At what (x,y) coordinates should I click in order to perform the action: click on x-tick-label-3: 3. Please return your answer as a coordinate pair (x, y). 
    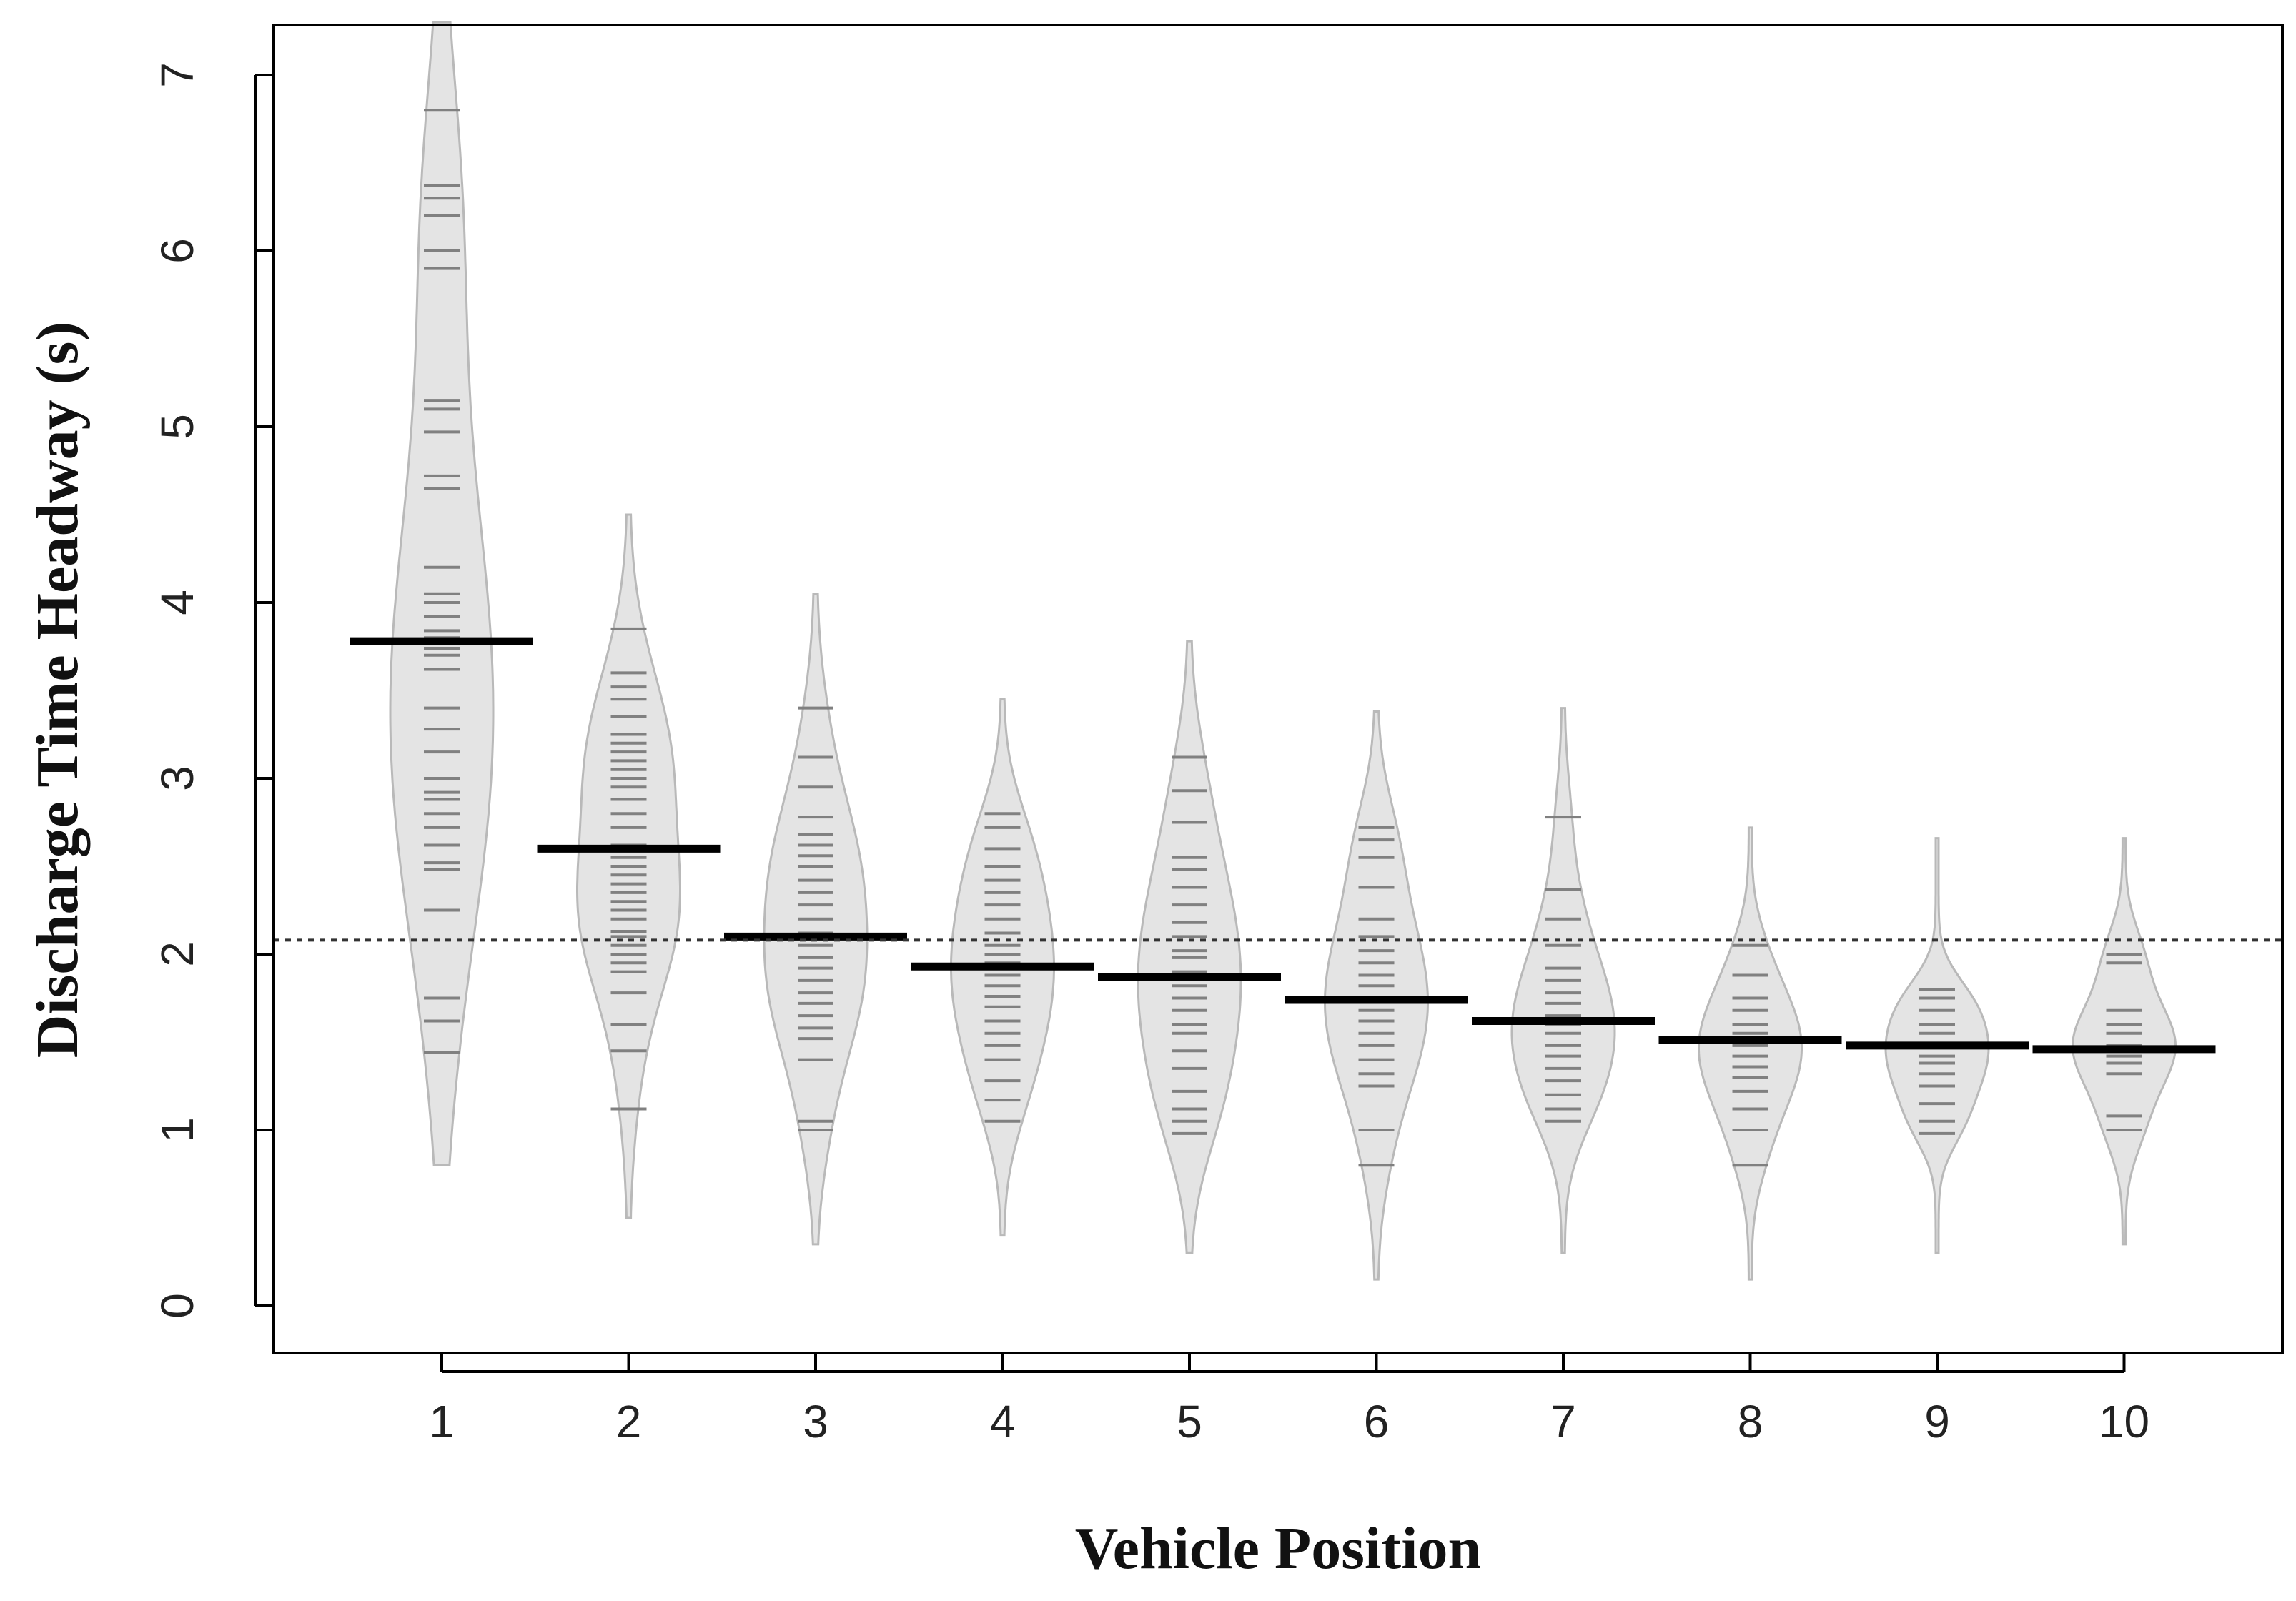
    Looking at the image, I should click on (815, 1421).